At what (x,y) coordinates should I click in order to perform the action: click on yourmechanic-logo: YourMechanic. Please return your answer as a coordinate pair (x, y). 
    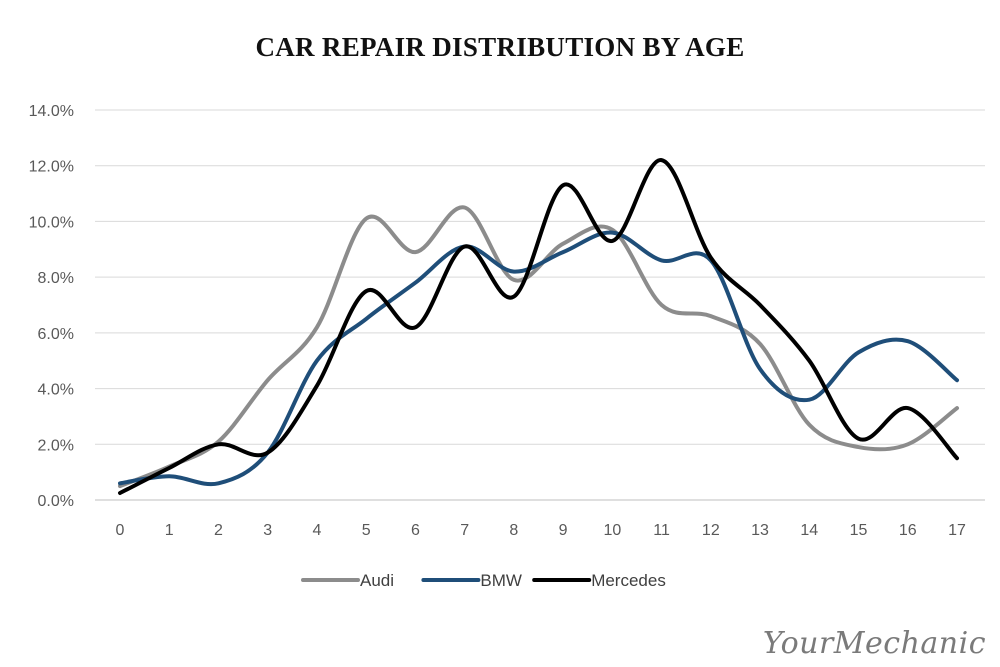
    Looking at the image, I should click on (874, 643).